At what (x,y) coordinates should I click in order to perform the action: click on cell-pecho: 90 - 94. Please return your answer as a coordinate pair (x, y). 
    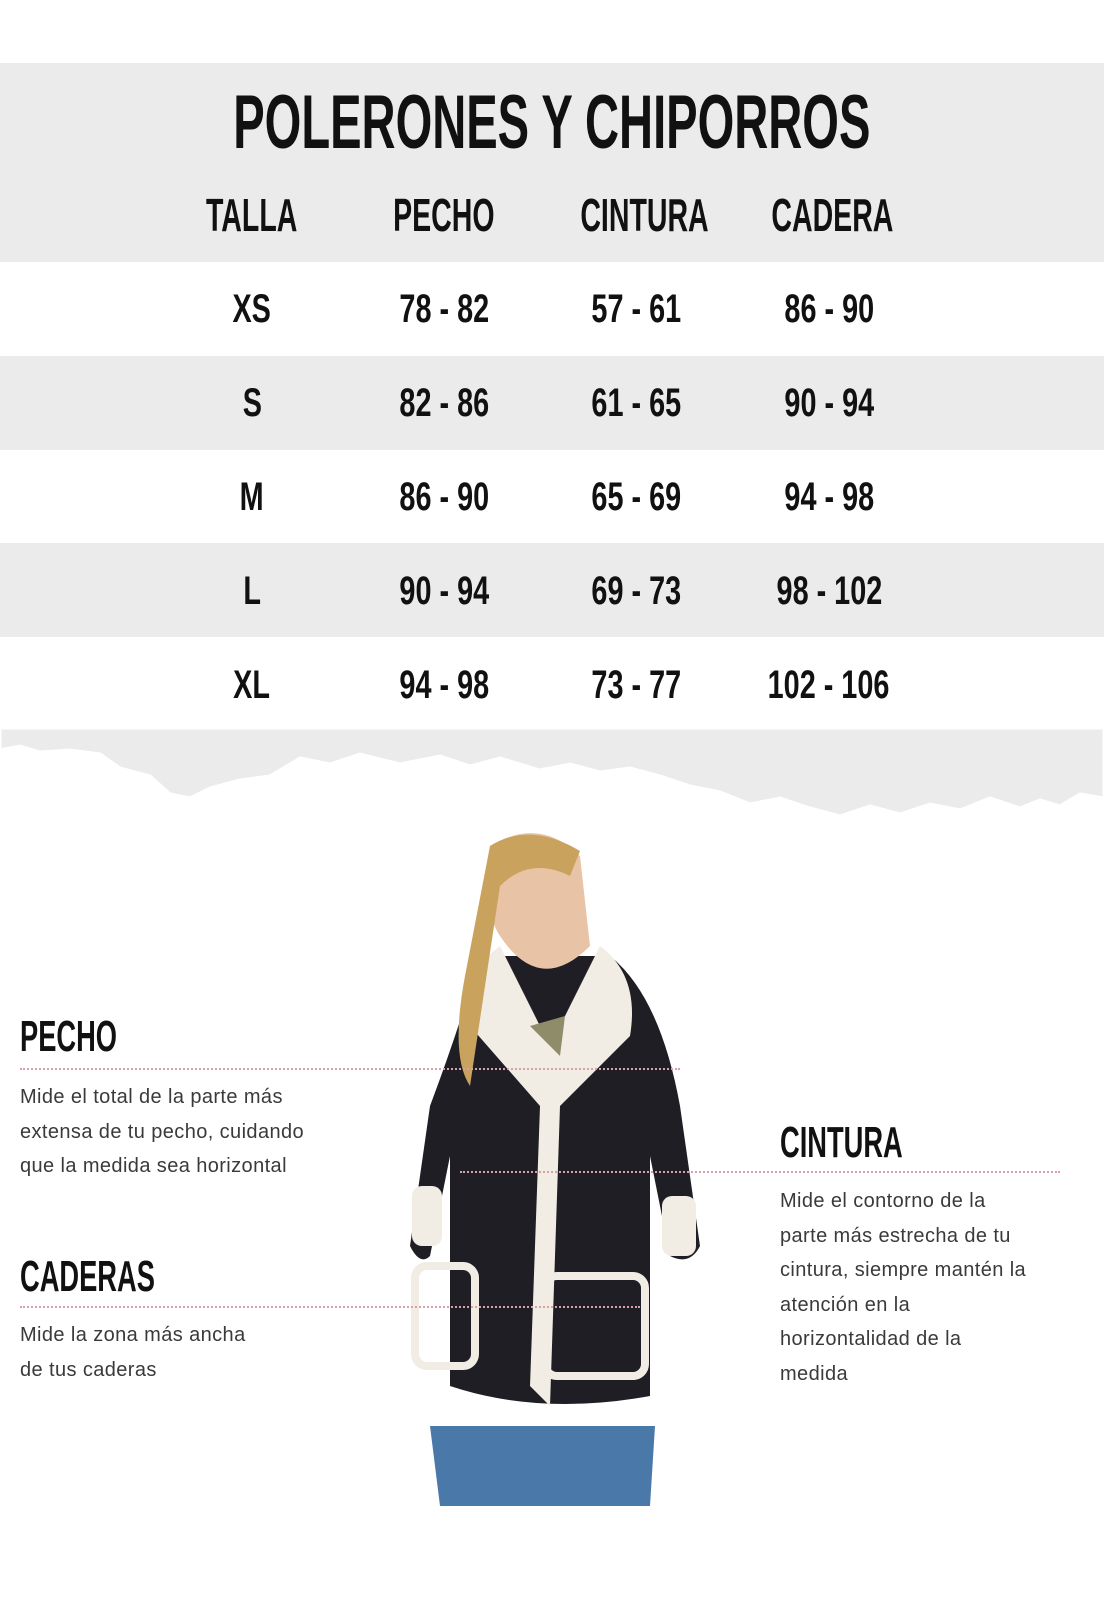
    Looking at the image, I should click on (444, 591).